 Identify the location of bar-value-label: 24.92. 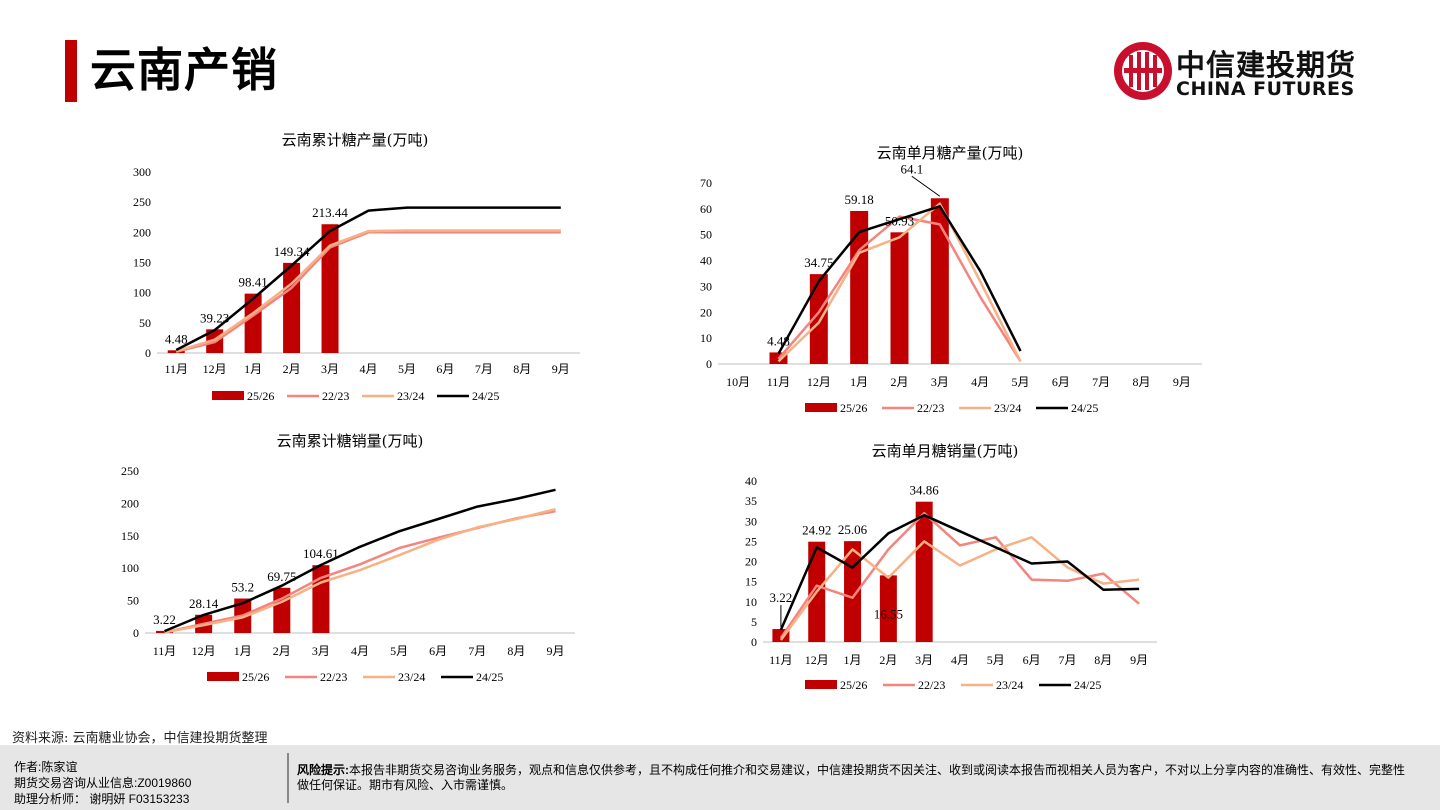
(816, 530).